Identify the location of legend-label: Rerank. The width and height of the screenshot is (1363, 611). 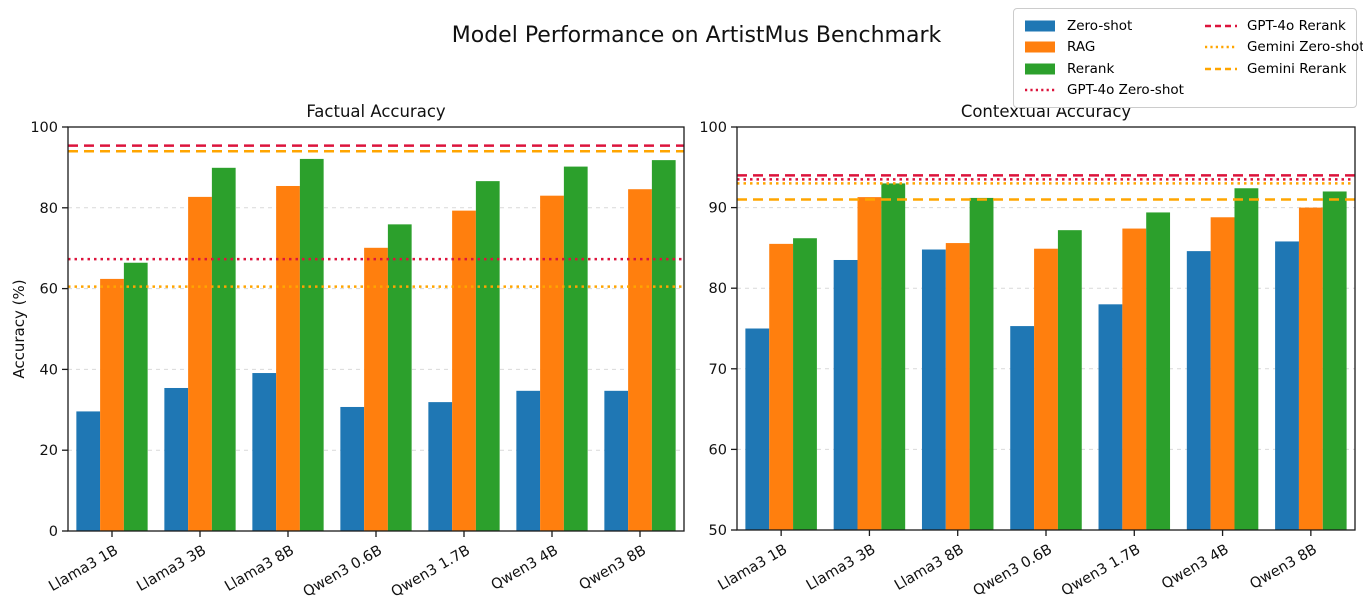
(1091, 68).